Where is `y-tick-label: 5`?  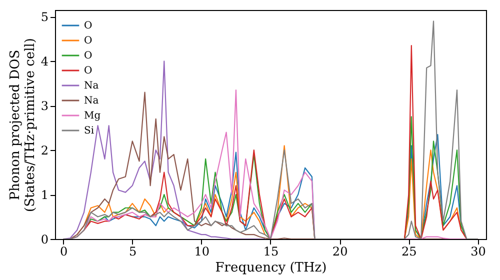 y-tick-label: 5 is located at coordinates (44, 17).